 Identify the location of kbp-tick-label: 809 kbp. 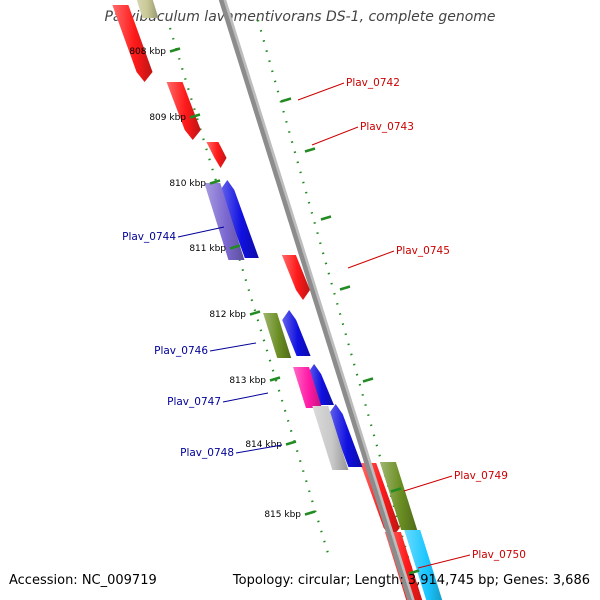
(167, 118).